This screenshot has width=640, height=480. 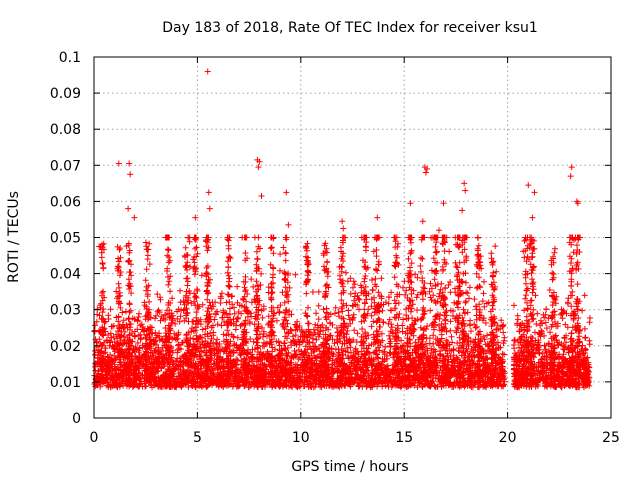 I want to click on x-tick-label: 20, so click(x=508, y=438).